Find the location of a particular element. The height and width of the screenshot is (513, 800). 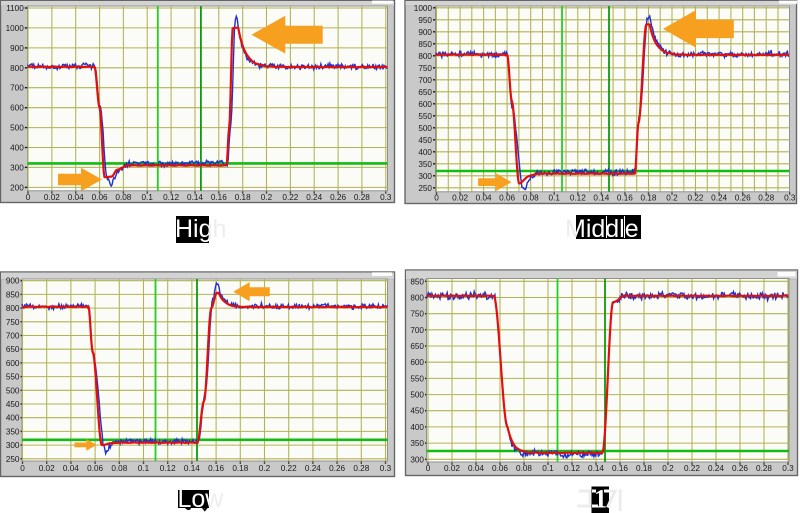

svg-text: 0.22 is located at coordinates (289, 468).